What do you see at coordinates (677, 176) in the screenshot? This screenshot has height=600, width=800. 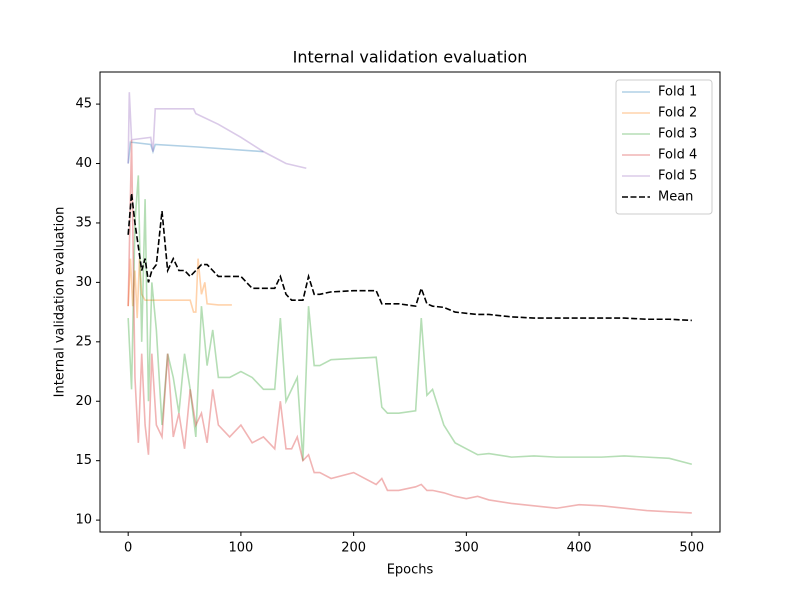 I see `legend-label: Fold 5` at bounding box center [677, 176].